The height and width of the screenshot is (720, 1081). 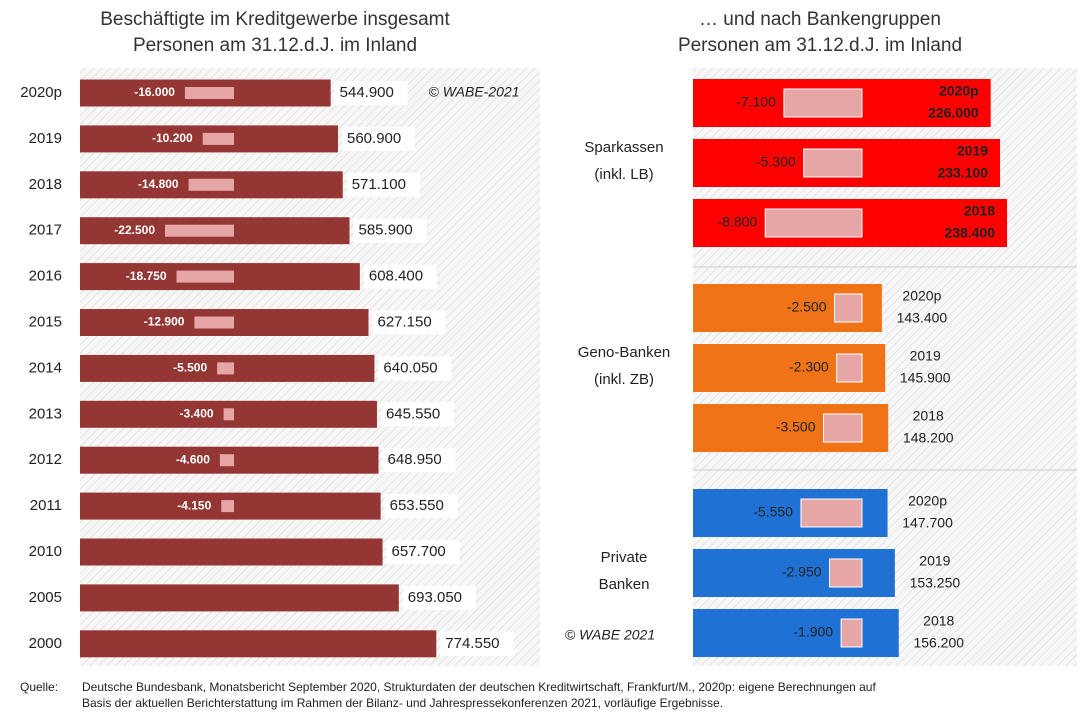 I want to click on change-label: -3.400, so click(x=197, y=413).